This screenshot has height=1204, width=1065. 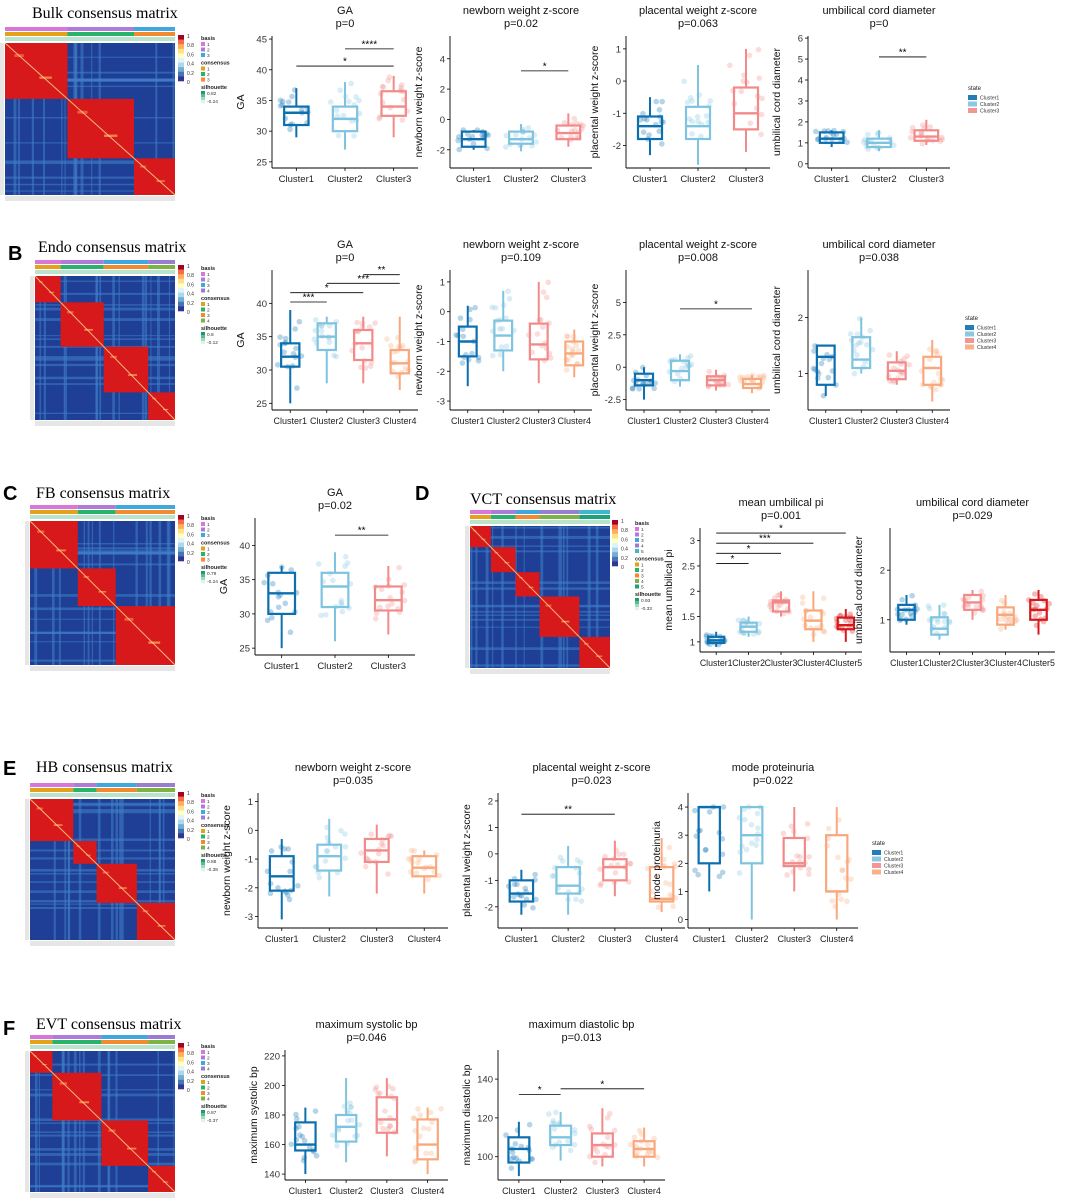 I want to click on y-axis-title: mean umbilical pi, so click(x=669, y=589).